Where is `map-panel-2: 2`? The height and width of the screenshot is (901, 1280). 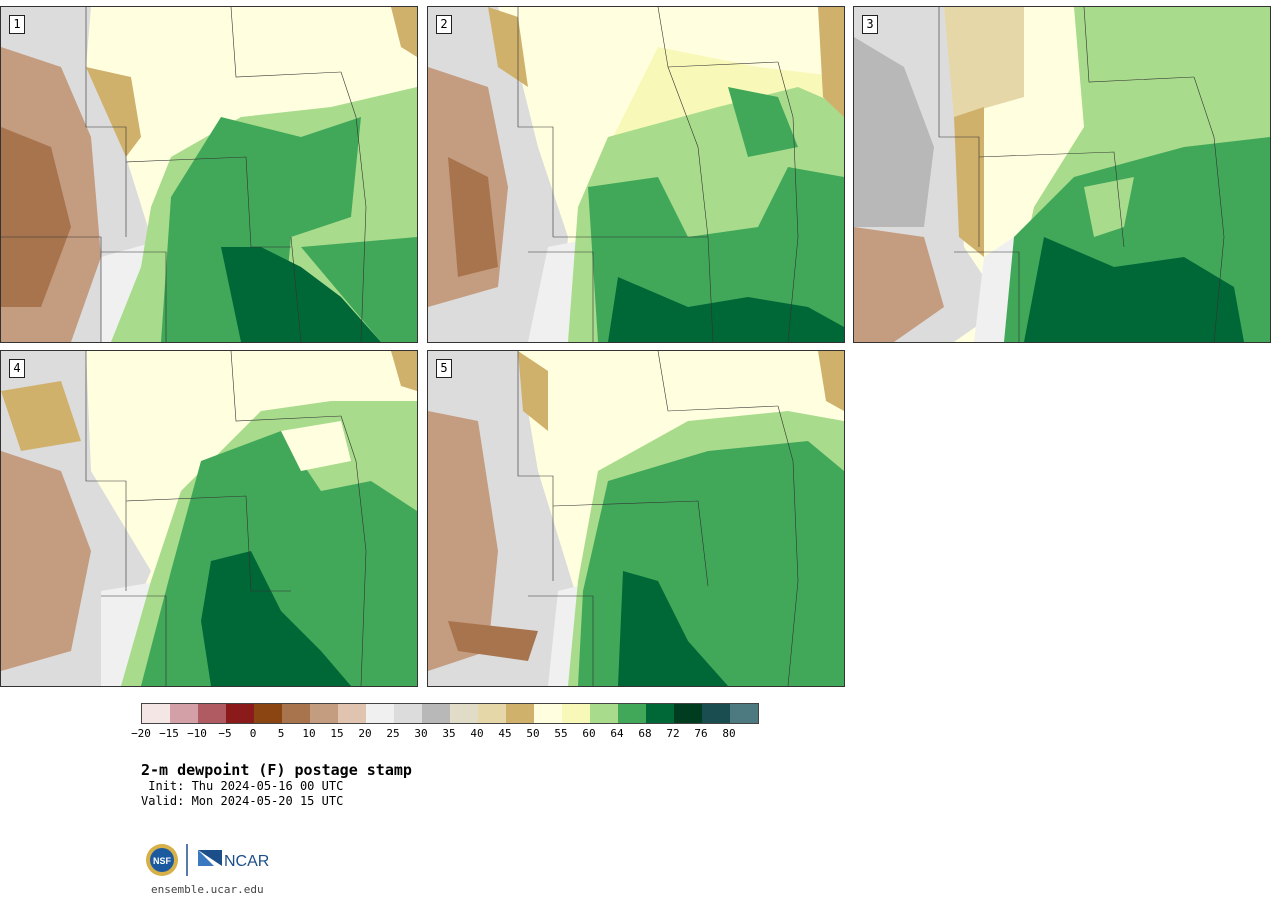
map-panel-2: 2 is located at coordinates (636, 174).